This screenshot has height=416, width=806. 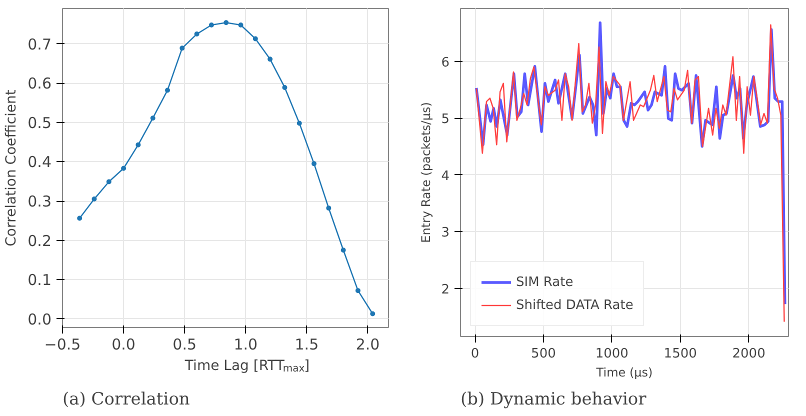 I want to click on y-tick-label: 0.6, so click(x=40, y=83).